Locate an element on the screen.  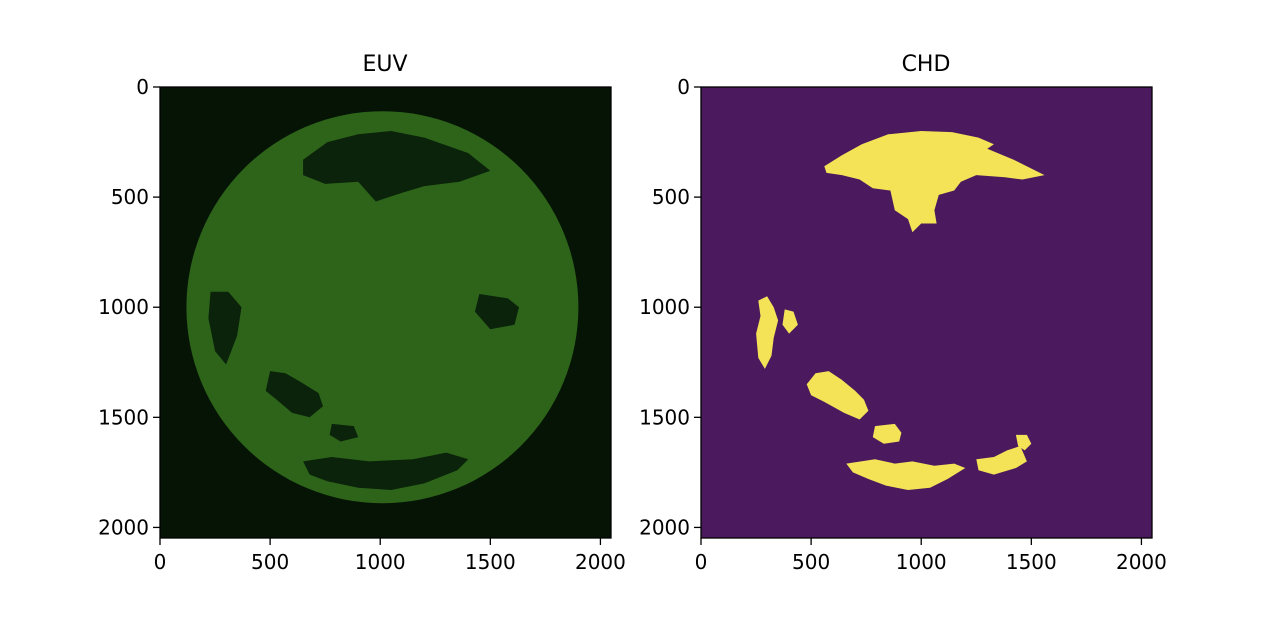
euv-ytick-label: 1500 is located at coordinates (123, 417).